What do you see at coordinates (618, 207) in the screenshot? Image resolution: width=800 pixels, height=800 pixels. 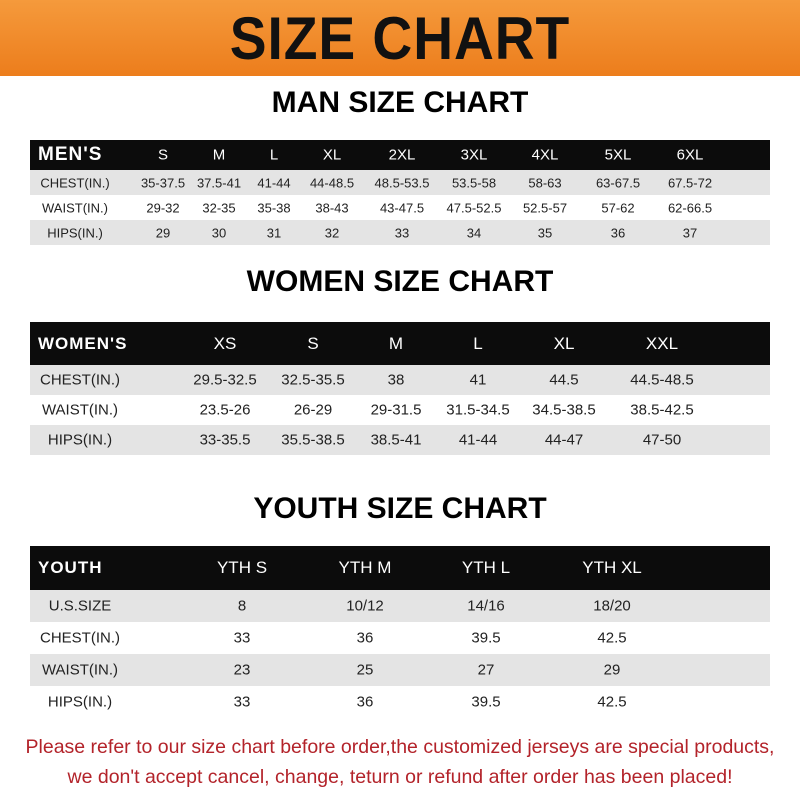 I see `measurement-cell: 57-62` at bounding box center [618, 207].